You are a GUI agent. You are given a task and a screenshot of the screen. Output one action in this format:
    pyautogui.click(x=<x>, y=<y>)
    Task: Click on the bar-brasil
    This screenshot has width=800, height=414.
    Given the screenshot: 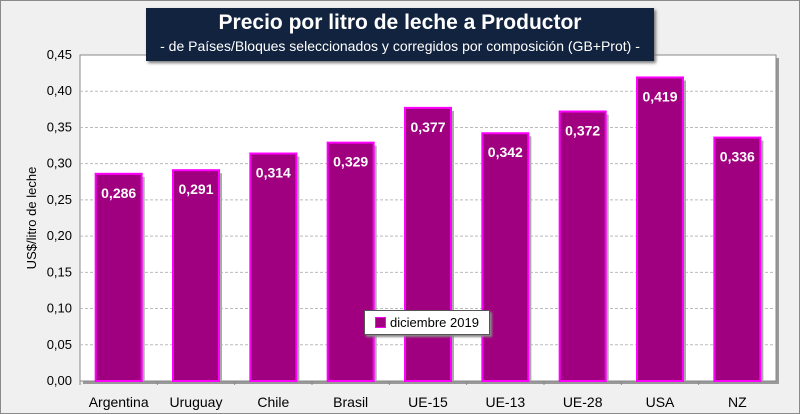 What is the action you would take?
    pyautogui.click(x=350, y=261)
    